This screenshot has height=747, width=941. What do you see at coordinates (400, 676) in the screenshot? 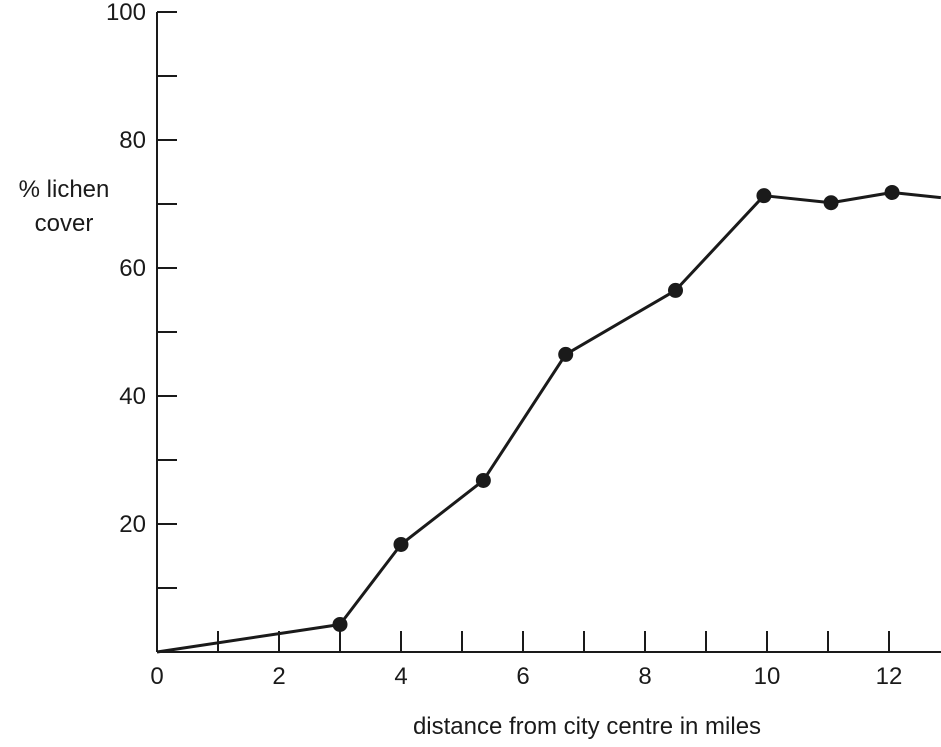
I see `x-tick-label: 4` at bounding box center [400, 676].